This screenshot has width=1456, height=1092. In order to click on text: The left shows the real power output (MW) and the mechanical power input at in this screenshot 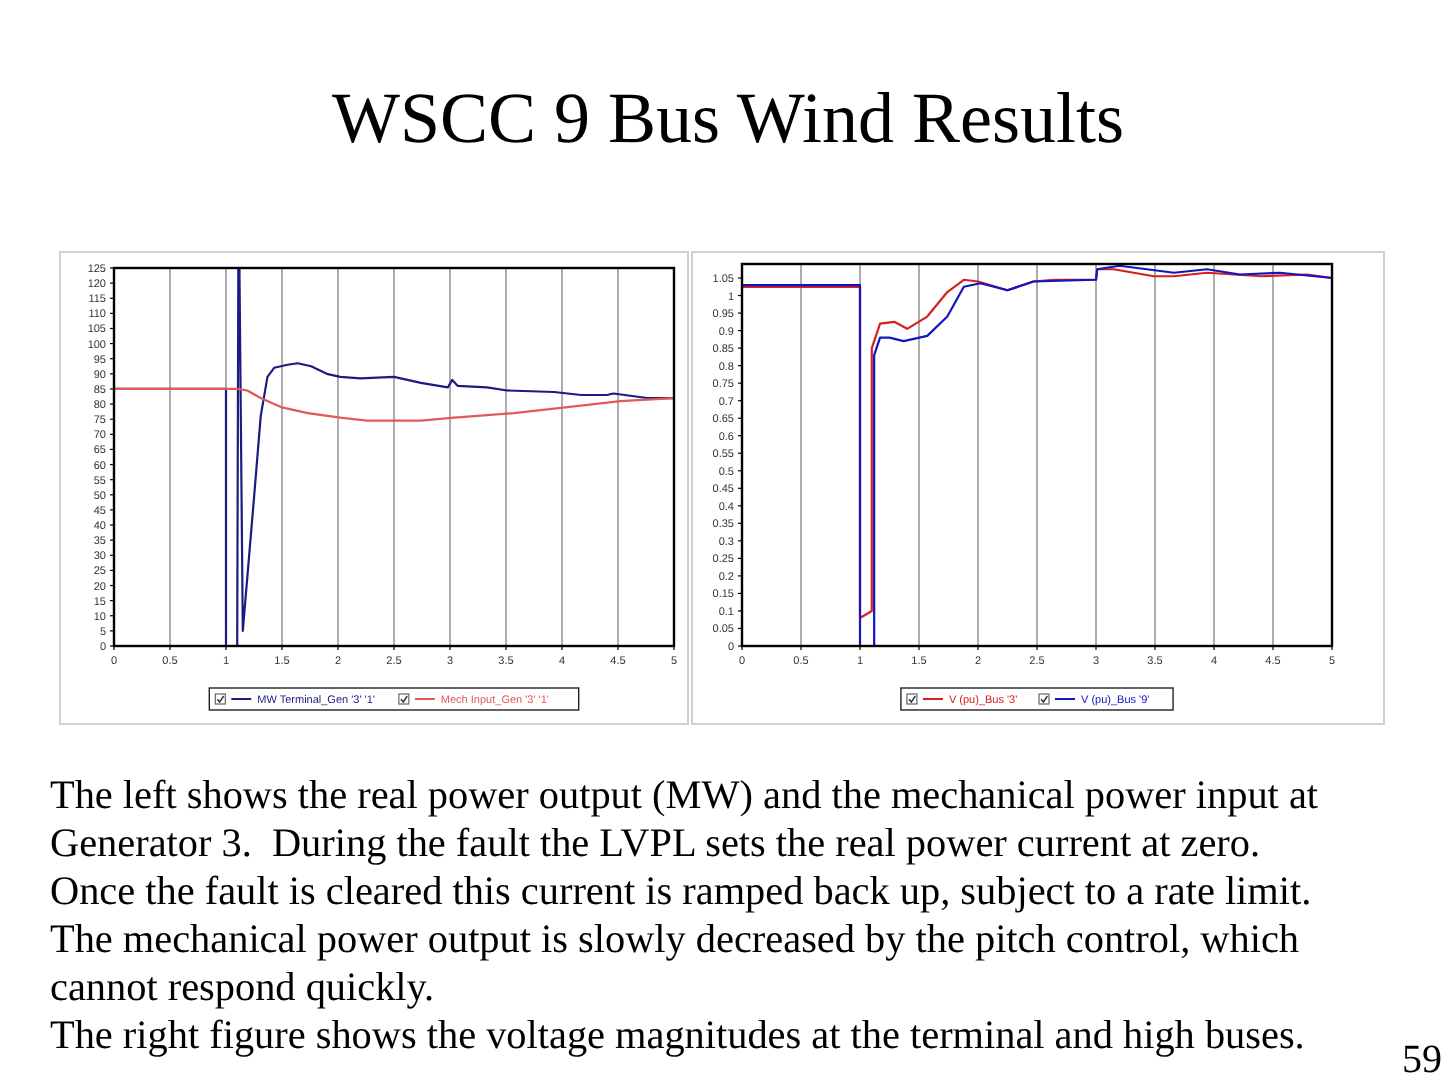, I will do `click(684, 796)`.